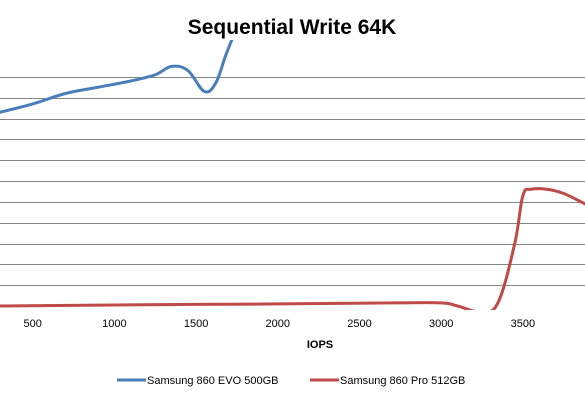 Image resolution: width=585 pixels, height=401 pixels. Describe the element at coordinates (523, 324) in the screenshot. I see `x-tick-label: 3500` at that location.